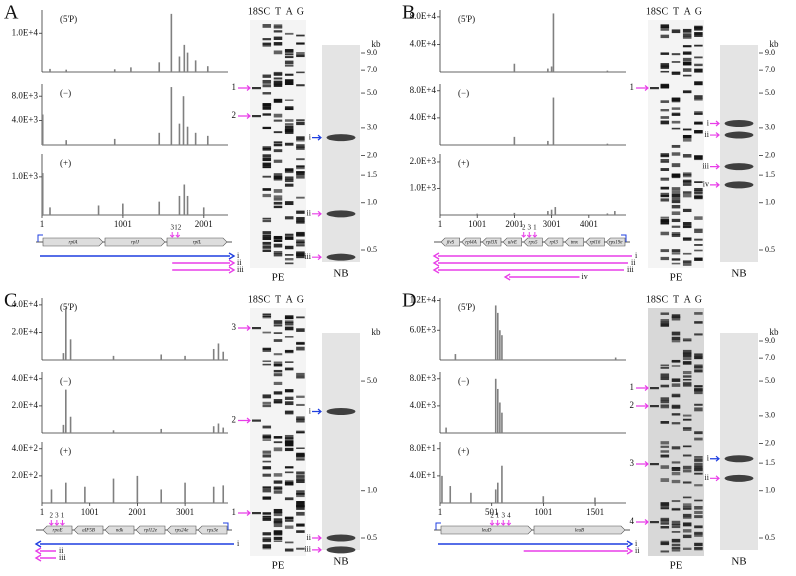  Describe the element at coordinates (471, 243) in the screenshot. I see `gene-label: rpl4A` at that location.